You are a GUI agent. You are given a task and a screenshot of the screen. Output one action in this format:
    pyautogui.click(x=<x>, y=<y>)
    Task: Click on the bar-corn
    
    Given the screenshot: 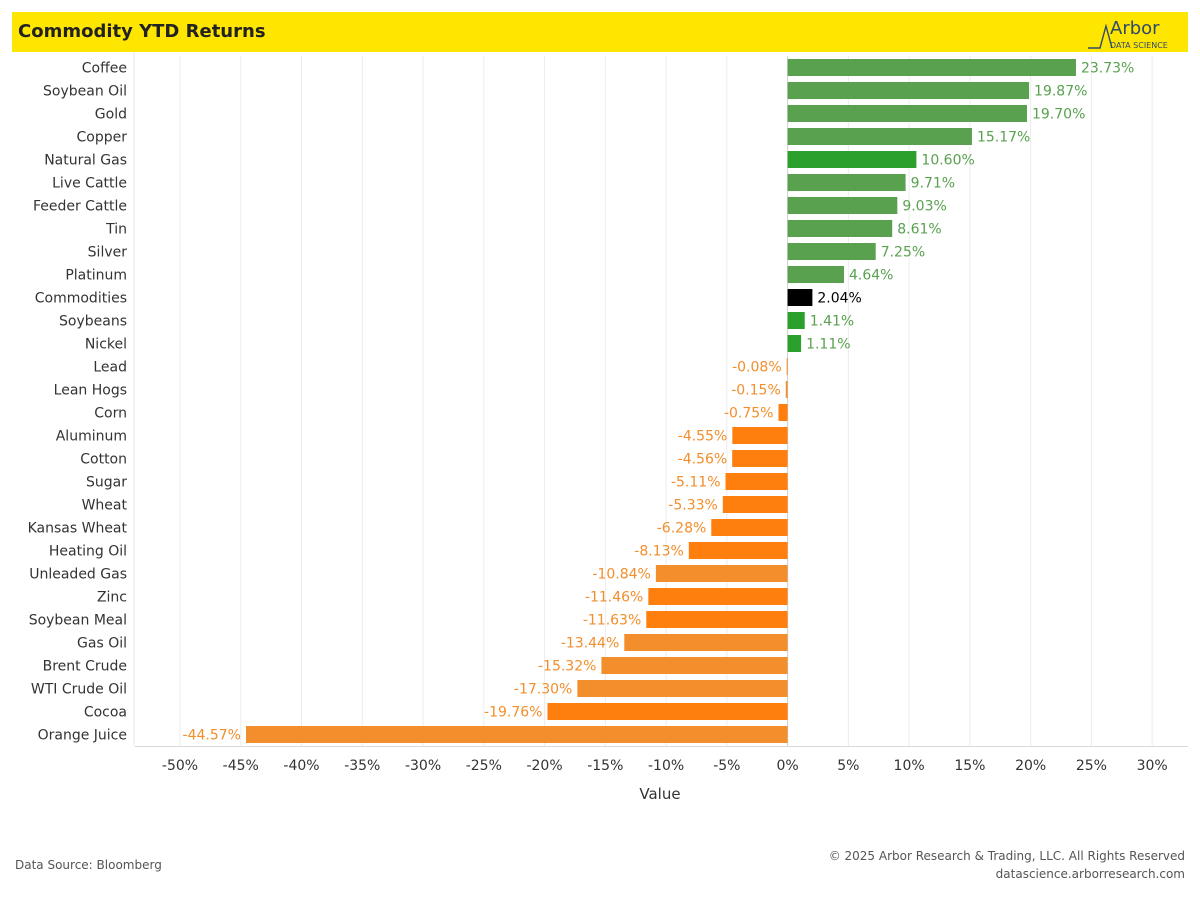 What is the action you would take?
    pyautogui.click(x=783, y=412)
    